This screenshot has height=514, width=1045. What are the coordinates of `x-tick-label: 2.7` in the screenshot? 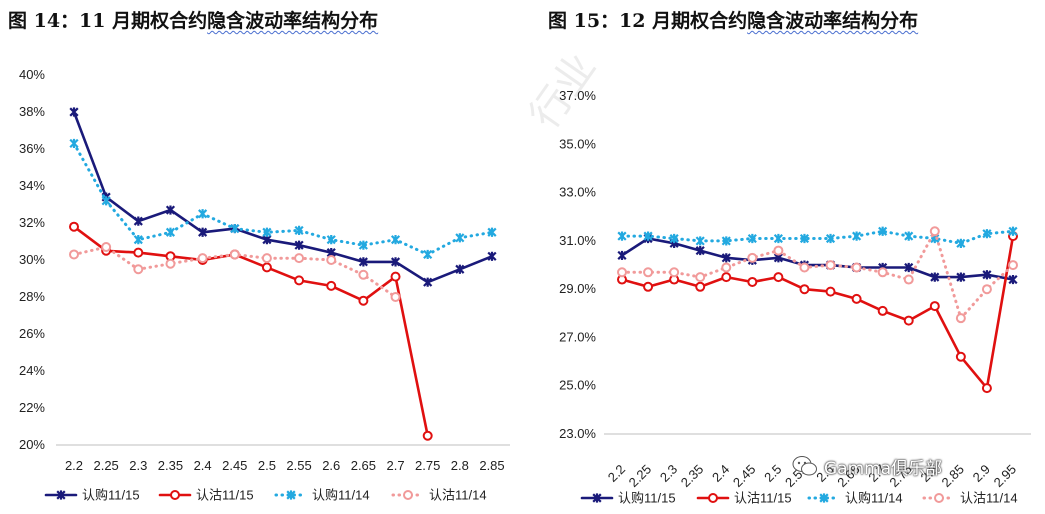 It's located at (395, 465).